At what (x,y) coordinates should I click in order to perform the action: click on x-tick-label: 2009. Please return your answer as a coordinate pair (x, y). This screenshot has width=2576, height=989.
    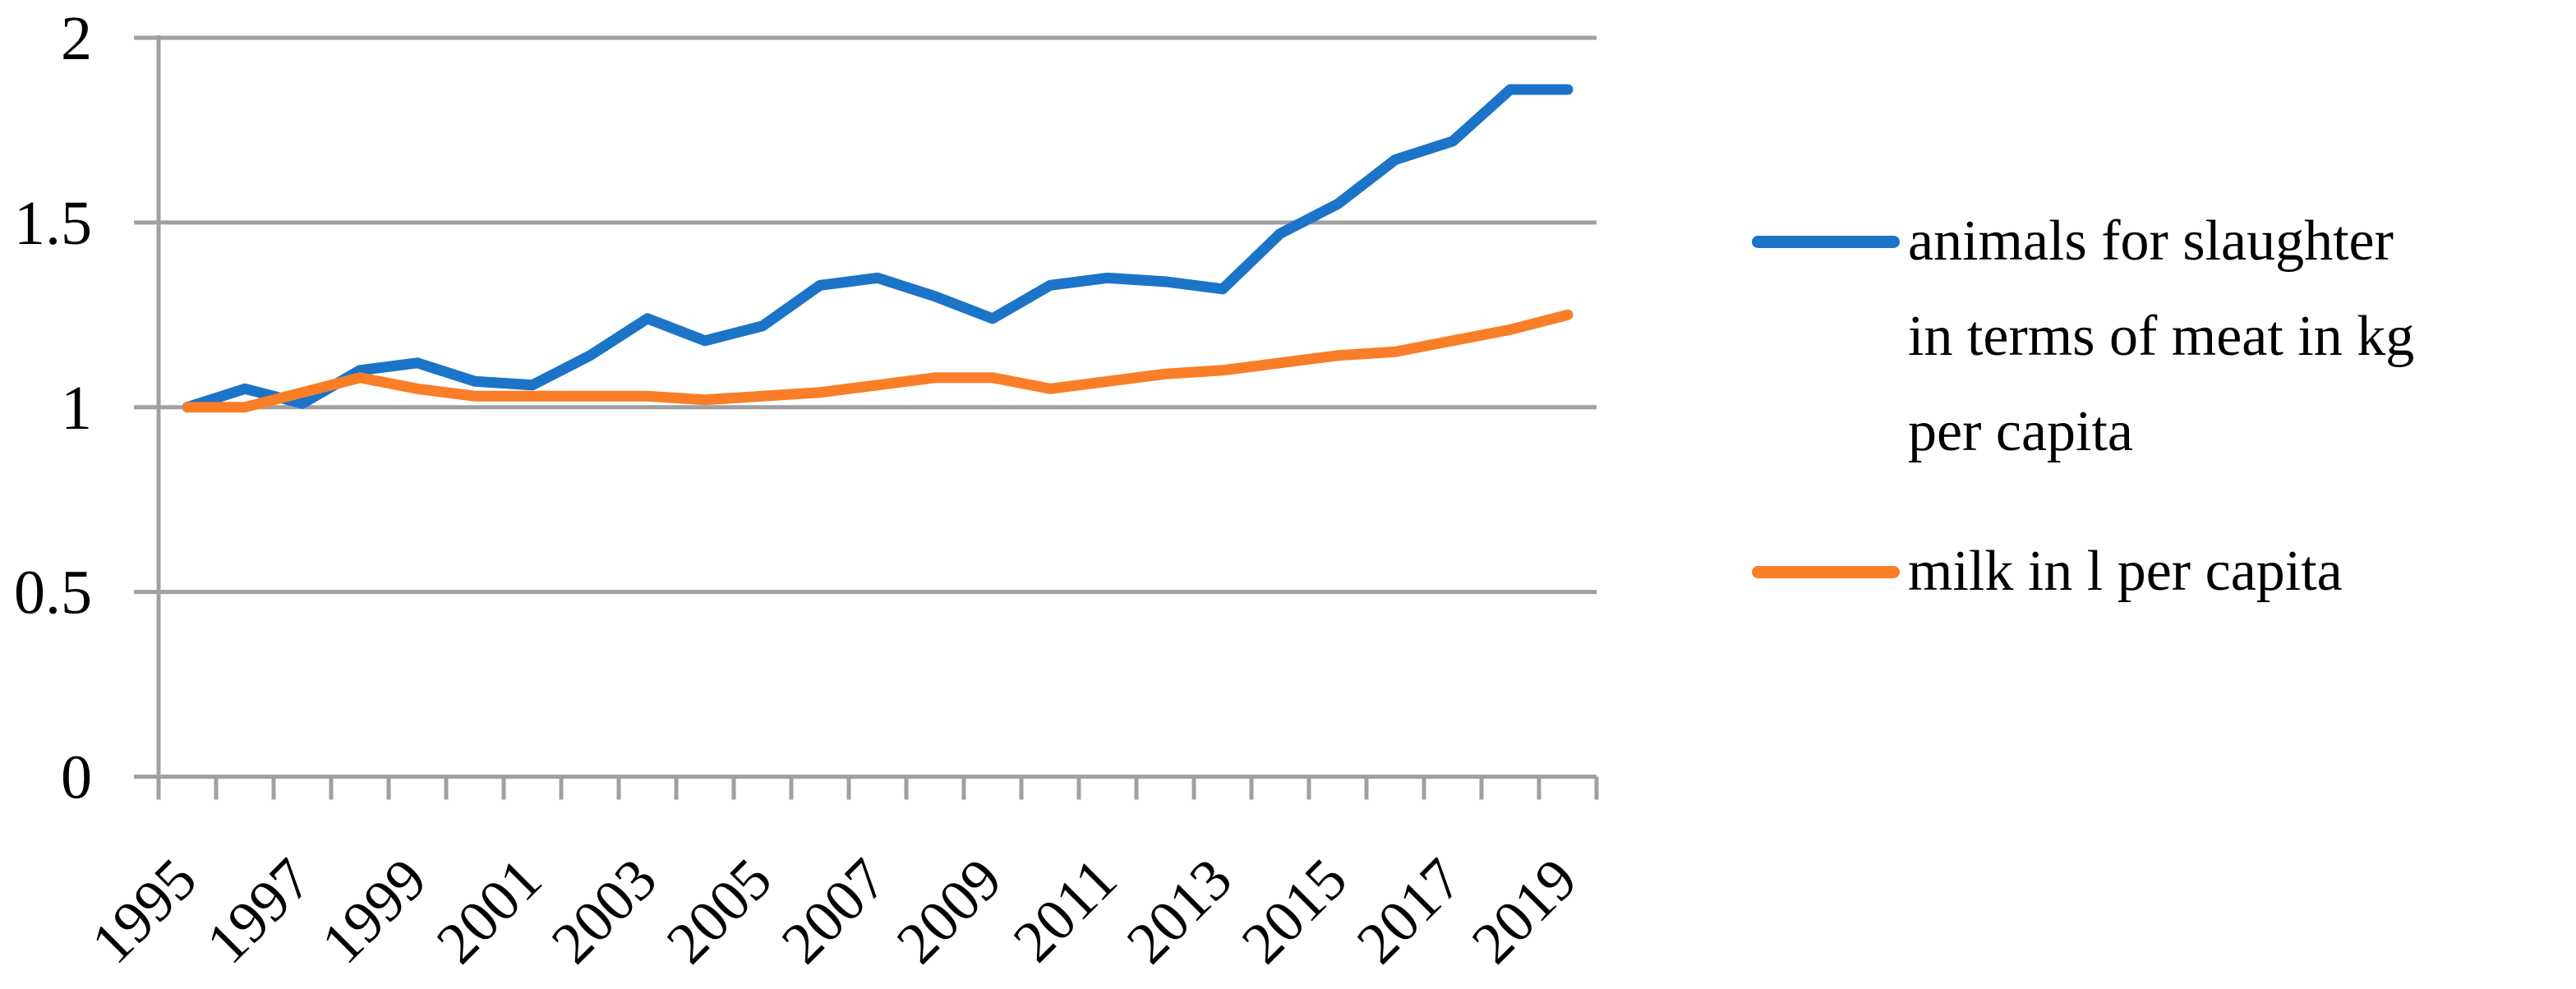
    Looking at the image, I should click on (949, 911).